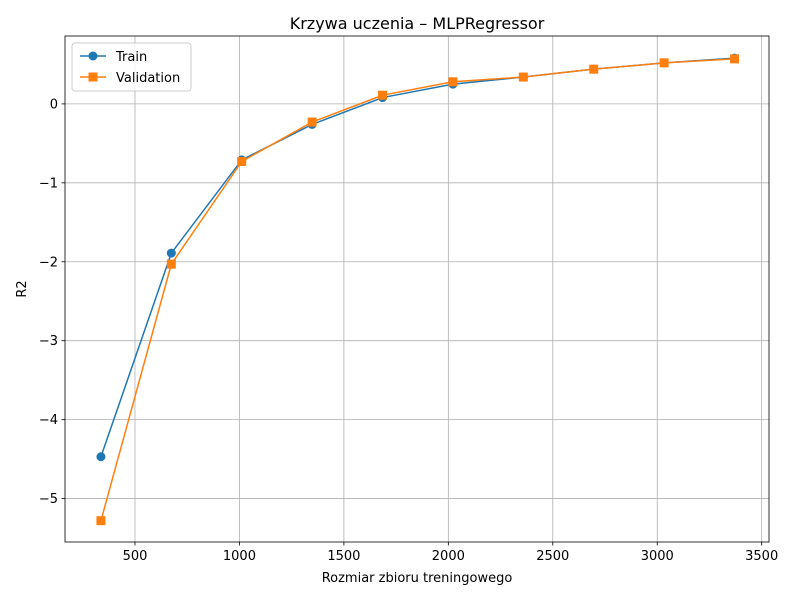 The image size is (800, 600). Describe the element at coordinates (131, 57) in the screenshot. I see `legend-label-train: Train` at that location.